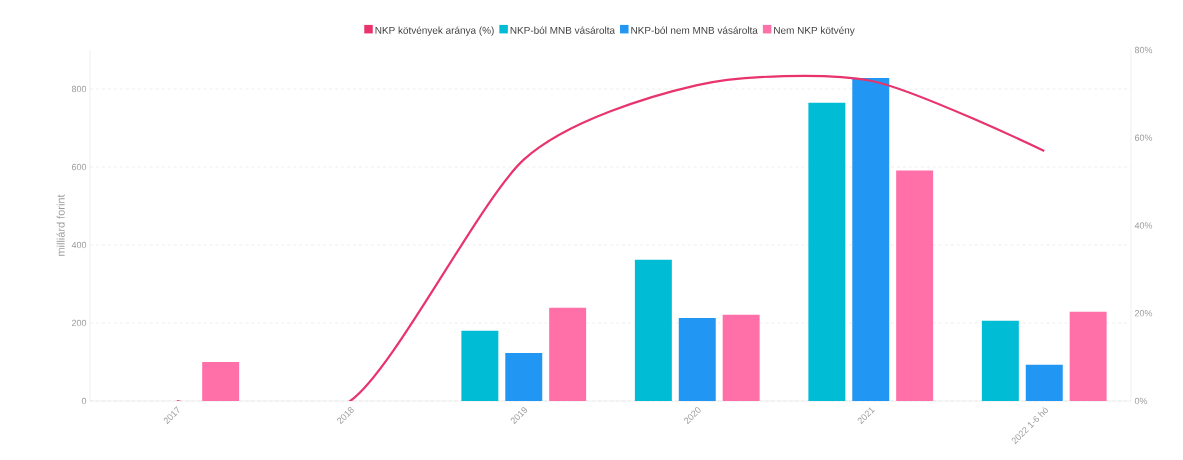 This screenshot has width=1183, height=460. I want to click on legend-label: NKP-ból nem MNB vásárolta, so click(694, 30).